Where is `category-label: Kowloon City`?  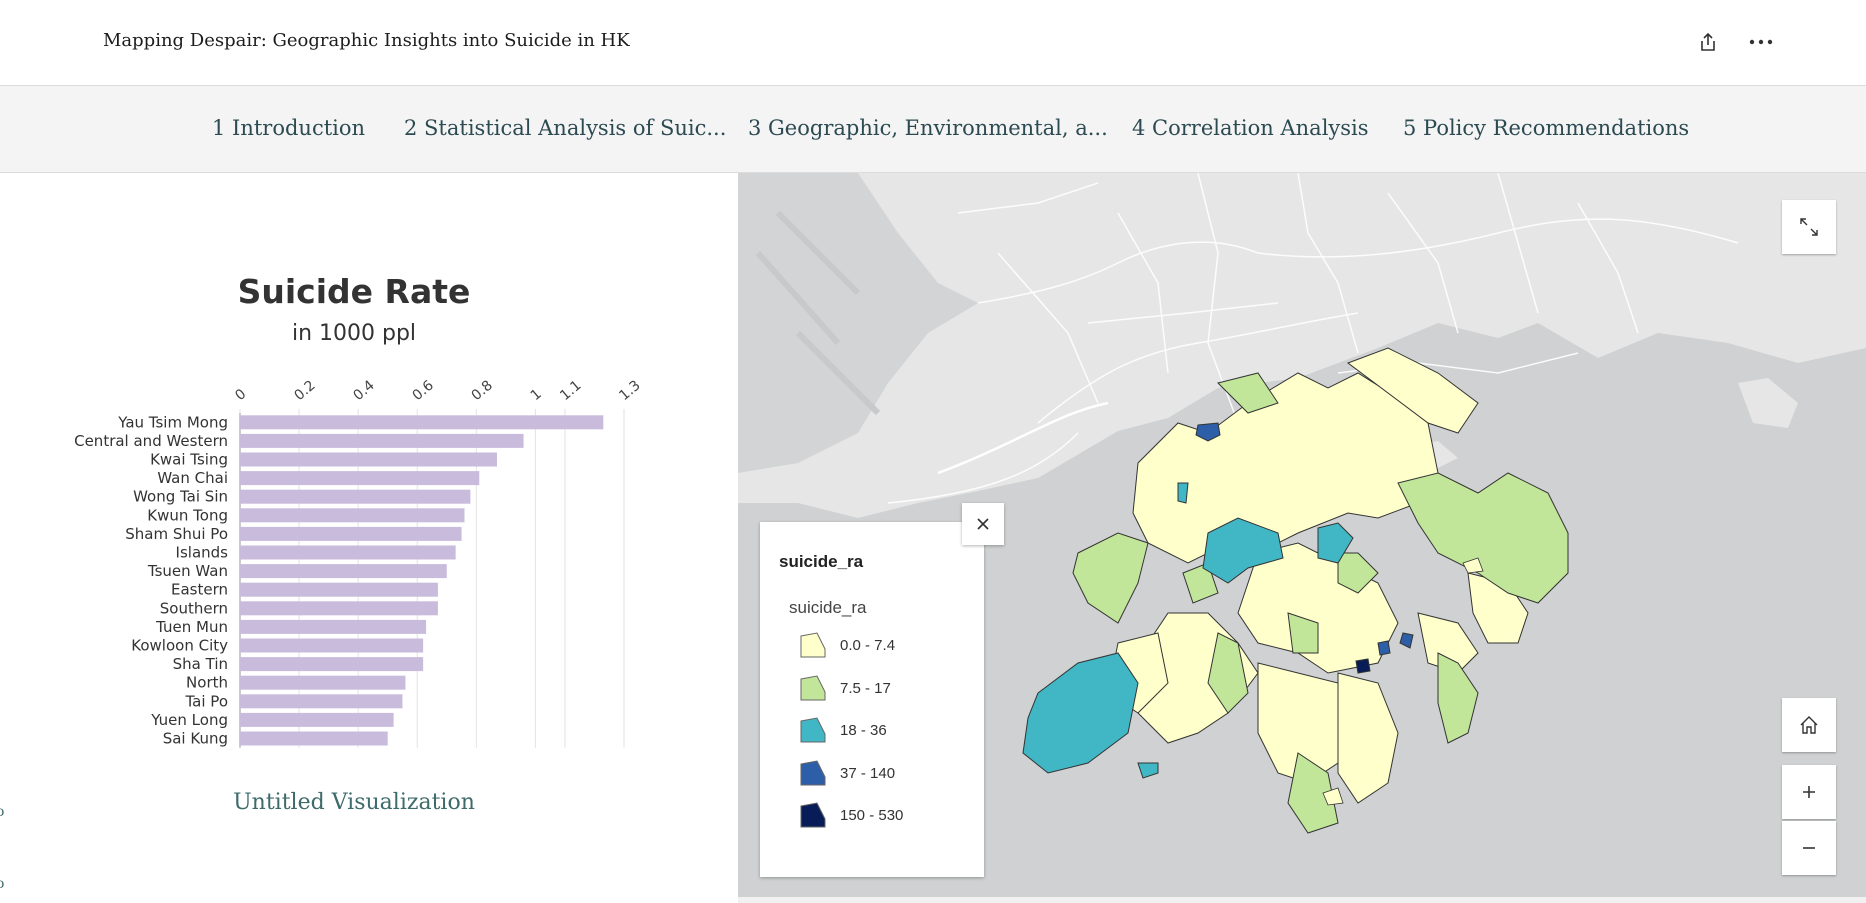
category-label: Kowloon City is located at coordinates (179, 646).